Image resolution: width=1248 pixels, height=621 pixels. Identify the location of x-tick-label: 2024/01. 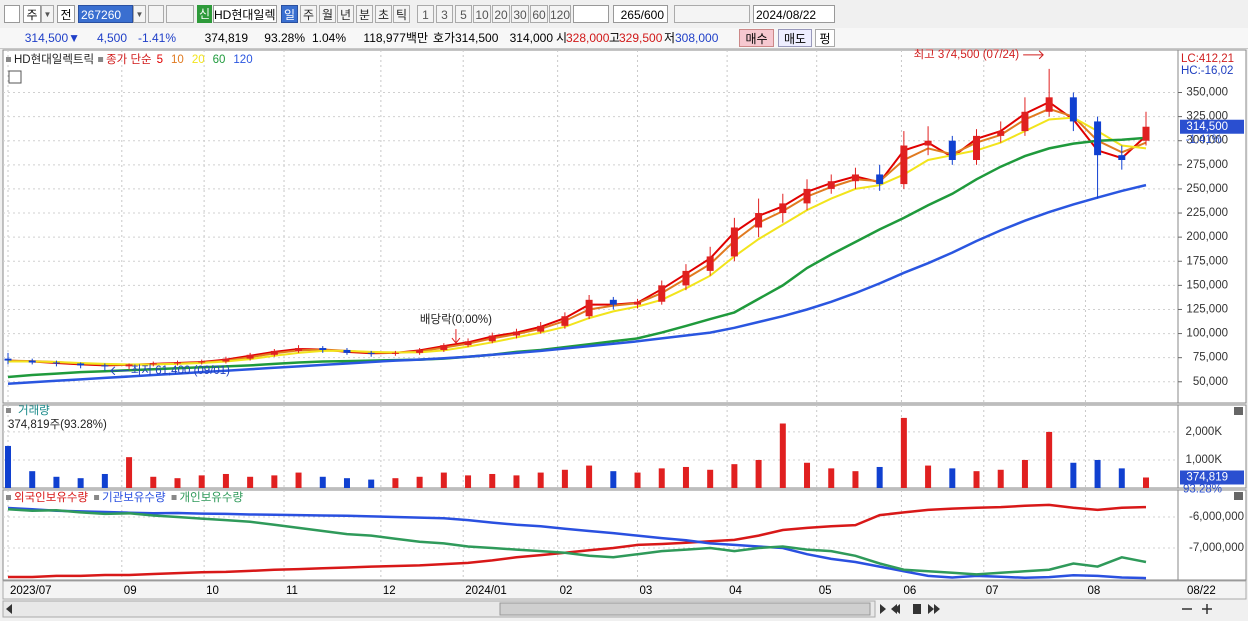
(486, 591).